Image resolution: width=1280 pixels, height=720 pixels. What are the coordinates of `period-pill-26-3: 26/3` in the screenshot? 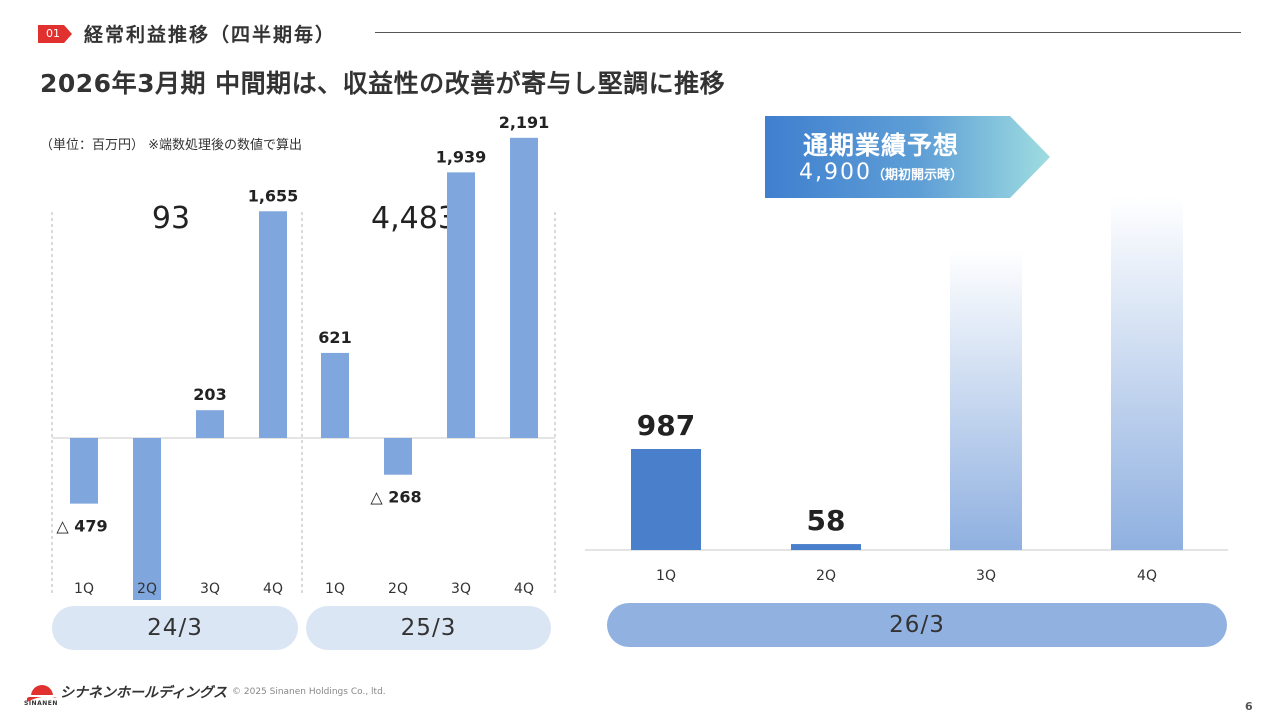 It's located at (917, 625).